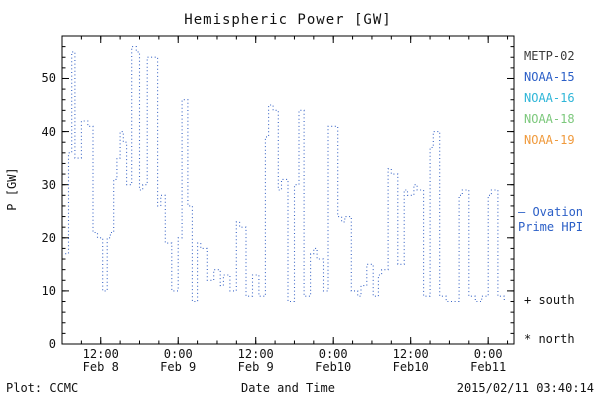  I want to click on y-tick-label: 40, so click(48, 131).